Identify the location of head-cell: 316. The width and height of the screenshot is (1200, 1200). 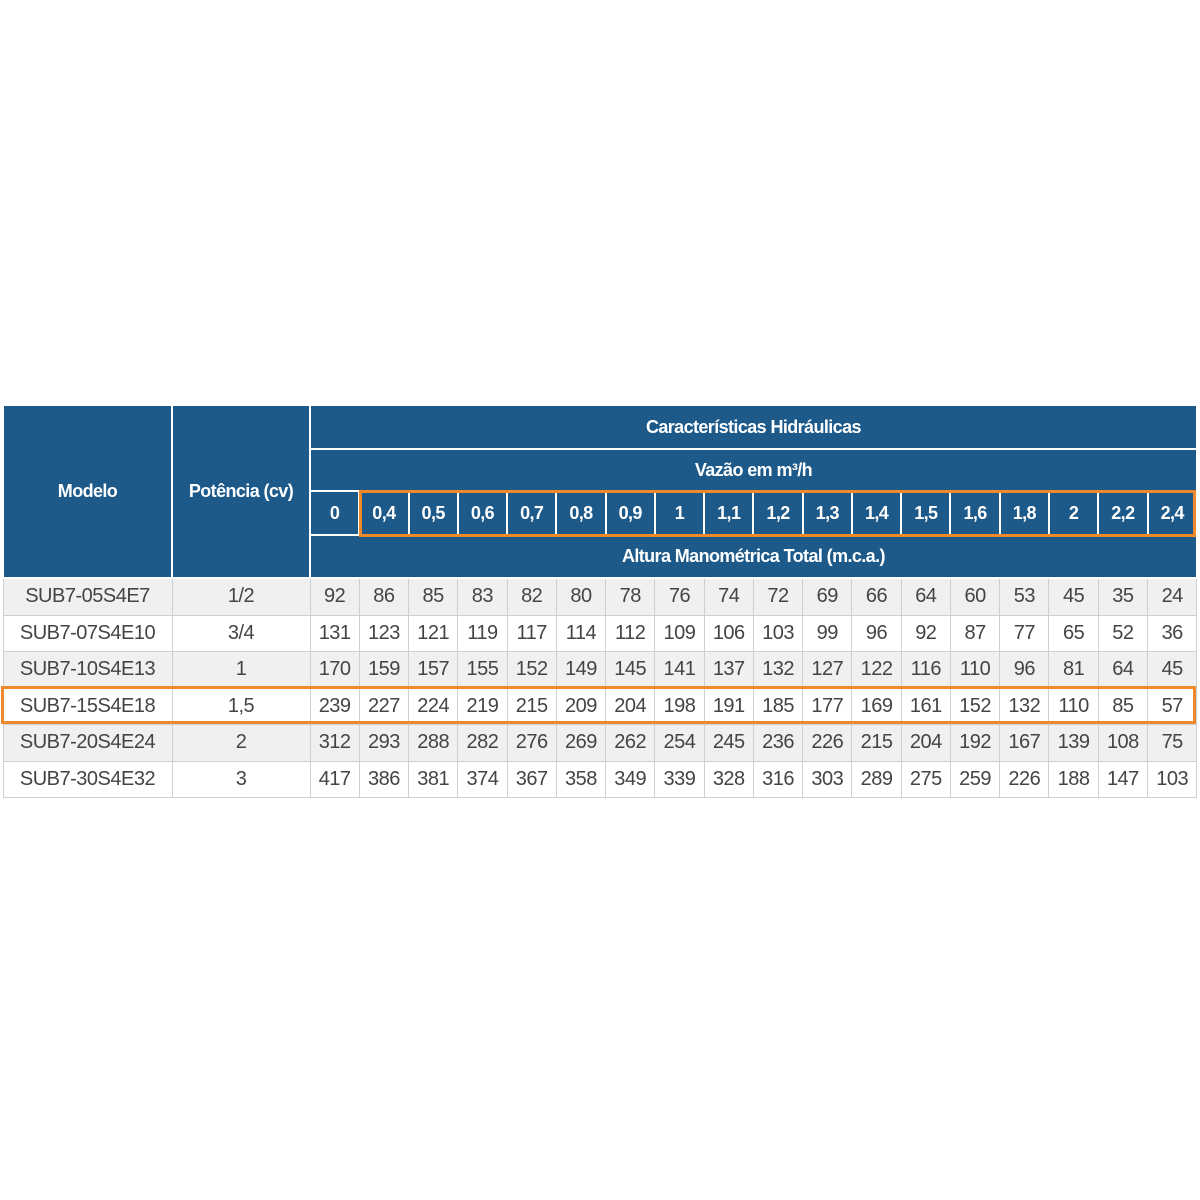
(778, 779).